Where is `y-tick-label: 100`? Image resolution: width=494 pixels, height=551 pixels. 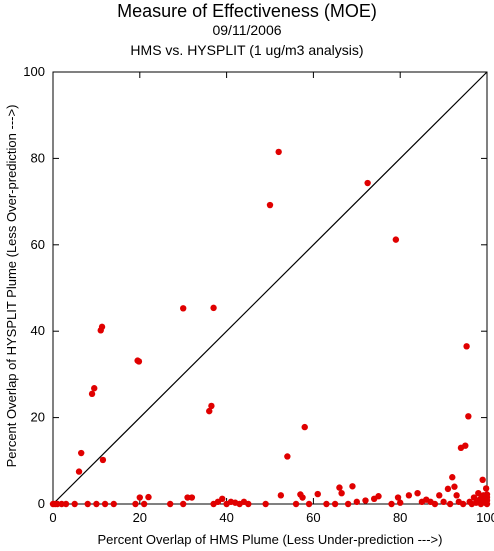 y-tick-label: 100 is located at coordinates (34, 71).